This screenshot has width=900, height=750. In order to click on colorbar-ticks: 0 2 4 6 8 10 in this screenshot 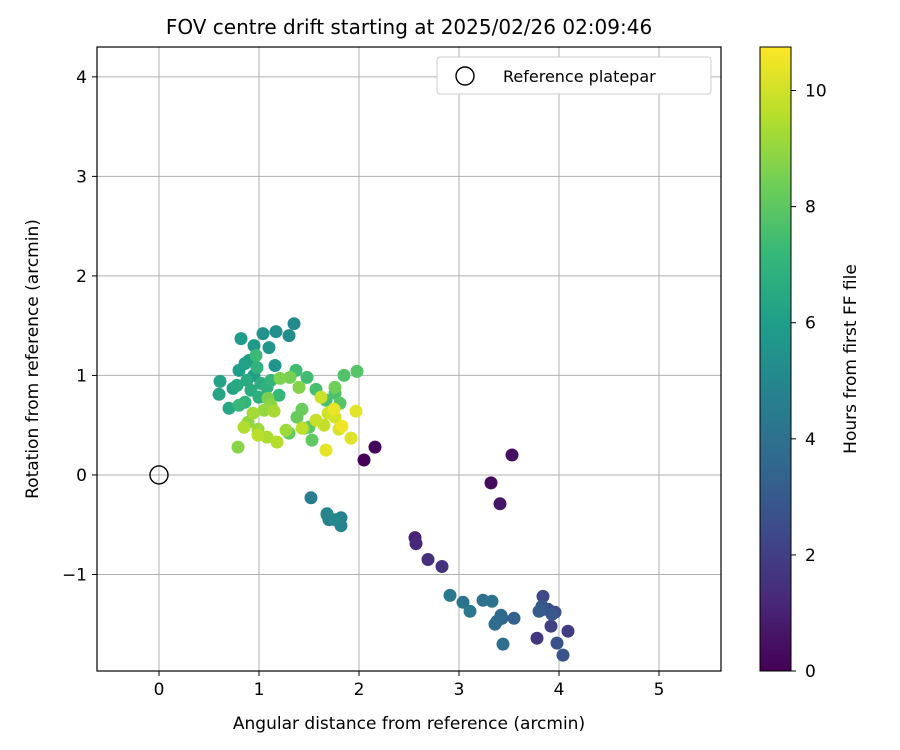, I will do `click(809, 382)`.